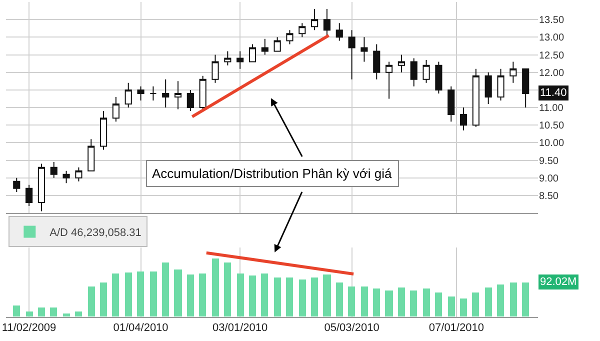 This screenshot has width=600, height=341. I want to click on annotation: Accumulation/Distribution Phân kỳ với giá, so click(272, 173).